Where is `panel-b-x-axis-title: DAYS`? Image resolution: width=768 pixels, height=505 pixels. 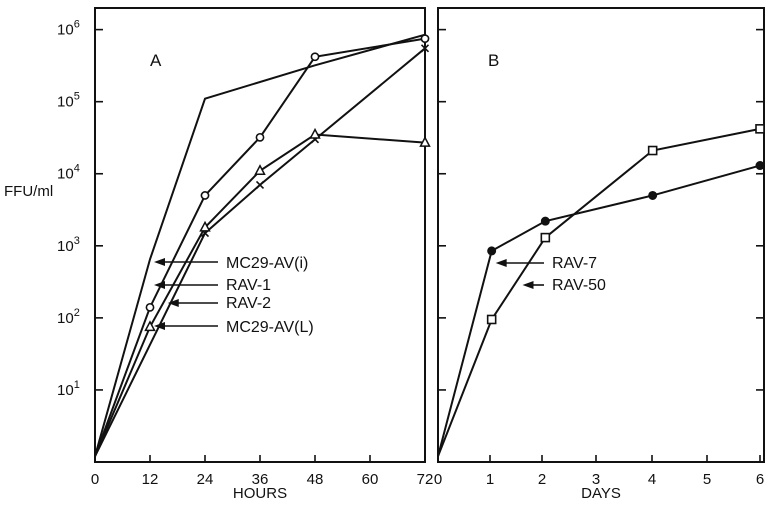 panel-b-x-axis-title: DAYS is located at coordinates (601, 492).